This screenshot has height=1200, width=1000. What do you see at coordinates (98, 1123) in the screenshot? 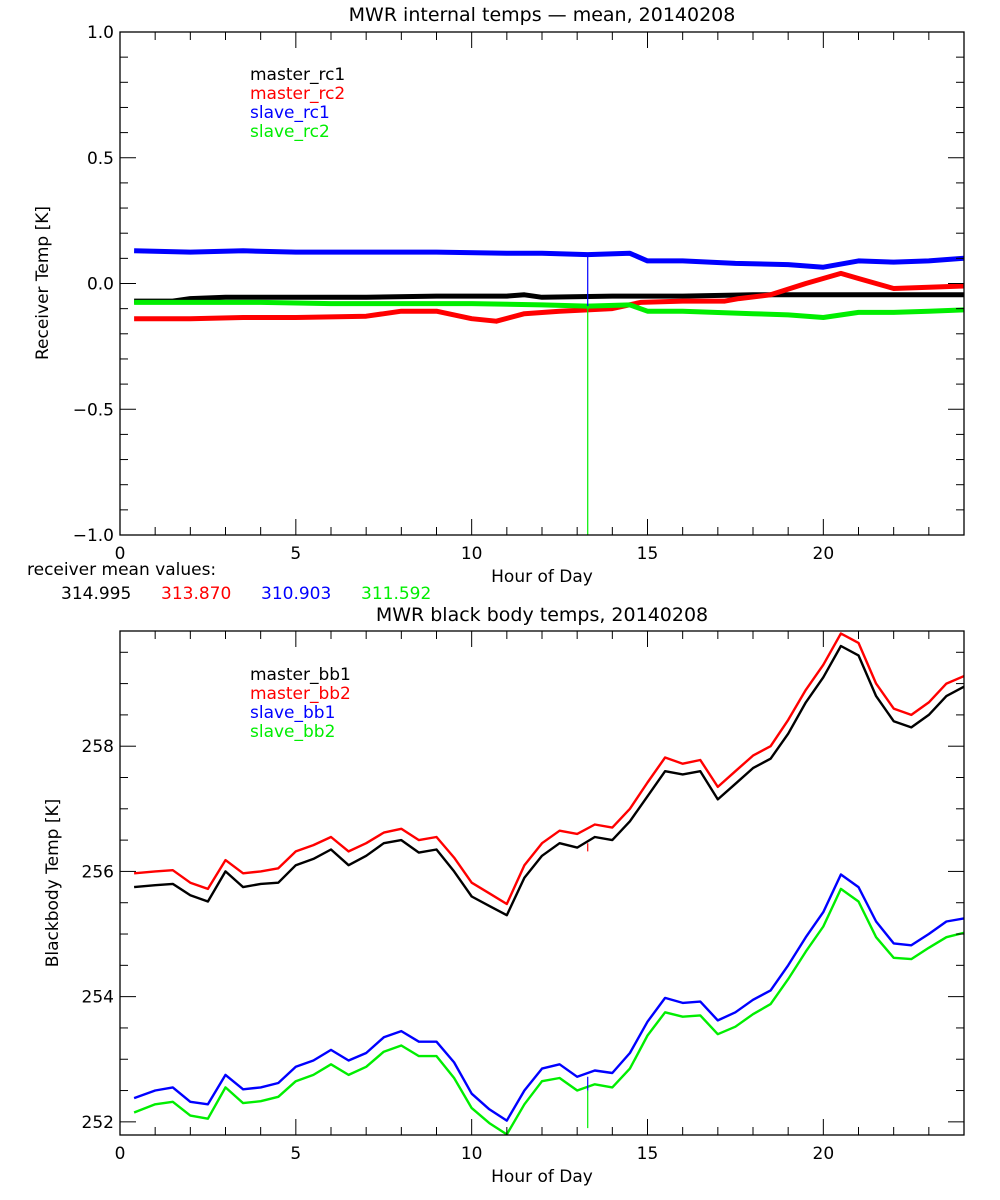
I see `y-tick-label: 252` at bounding box center [98, 1123].